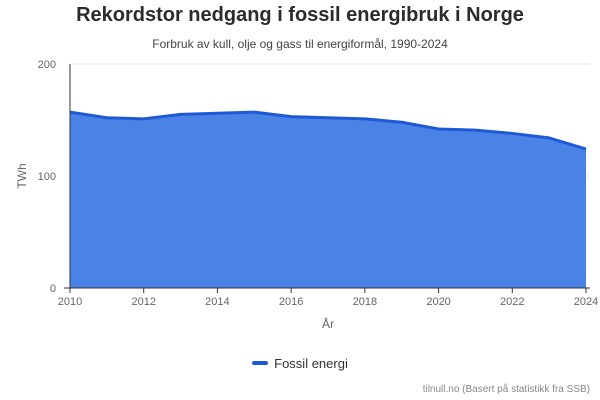 This screenshot has width=600, height=400. Describe the element at coordinates (291, 302) in the screenshot. I see `x-tick-label: 2016` at that location.